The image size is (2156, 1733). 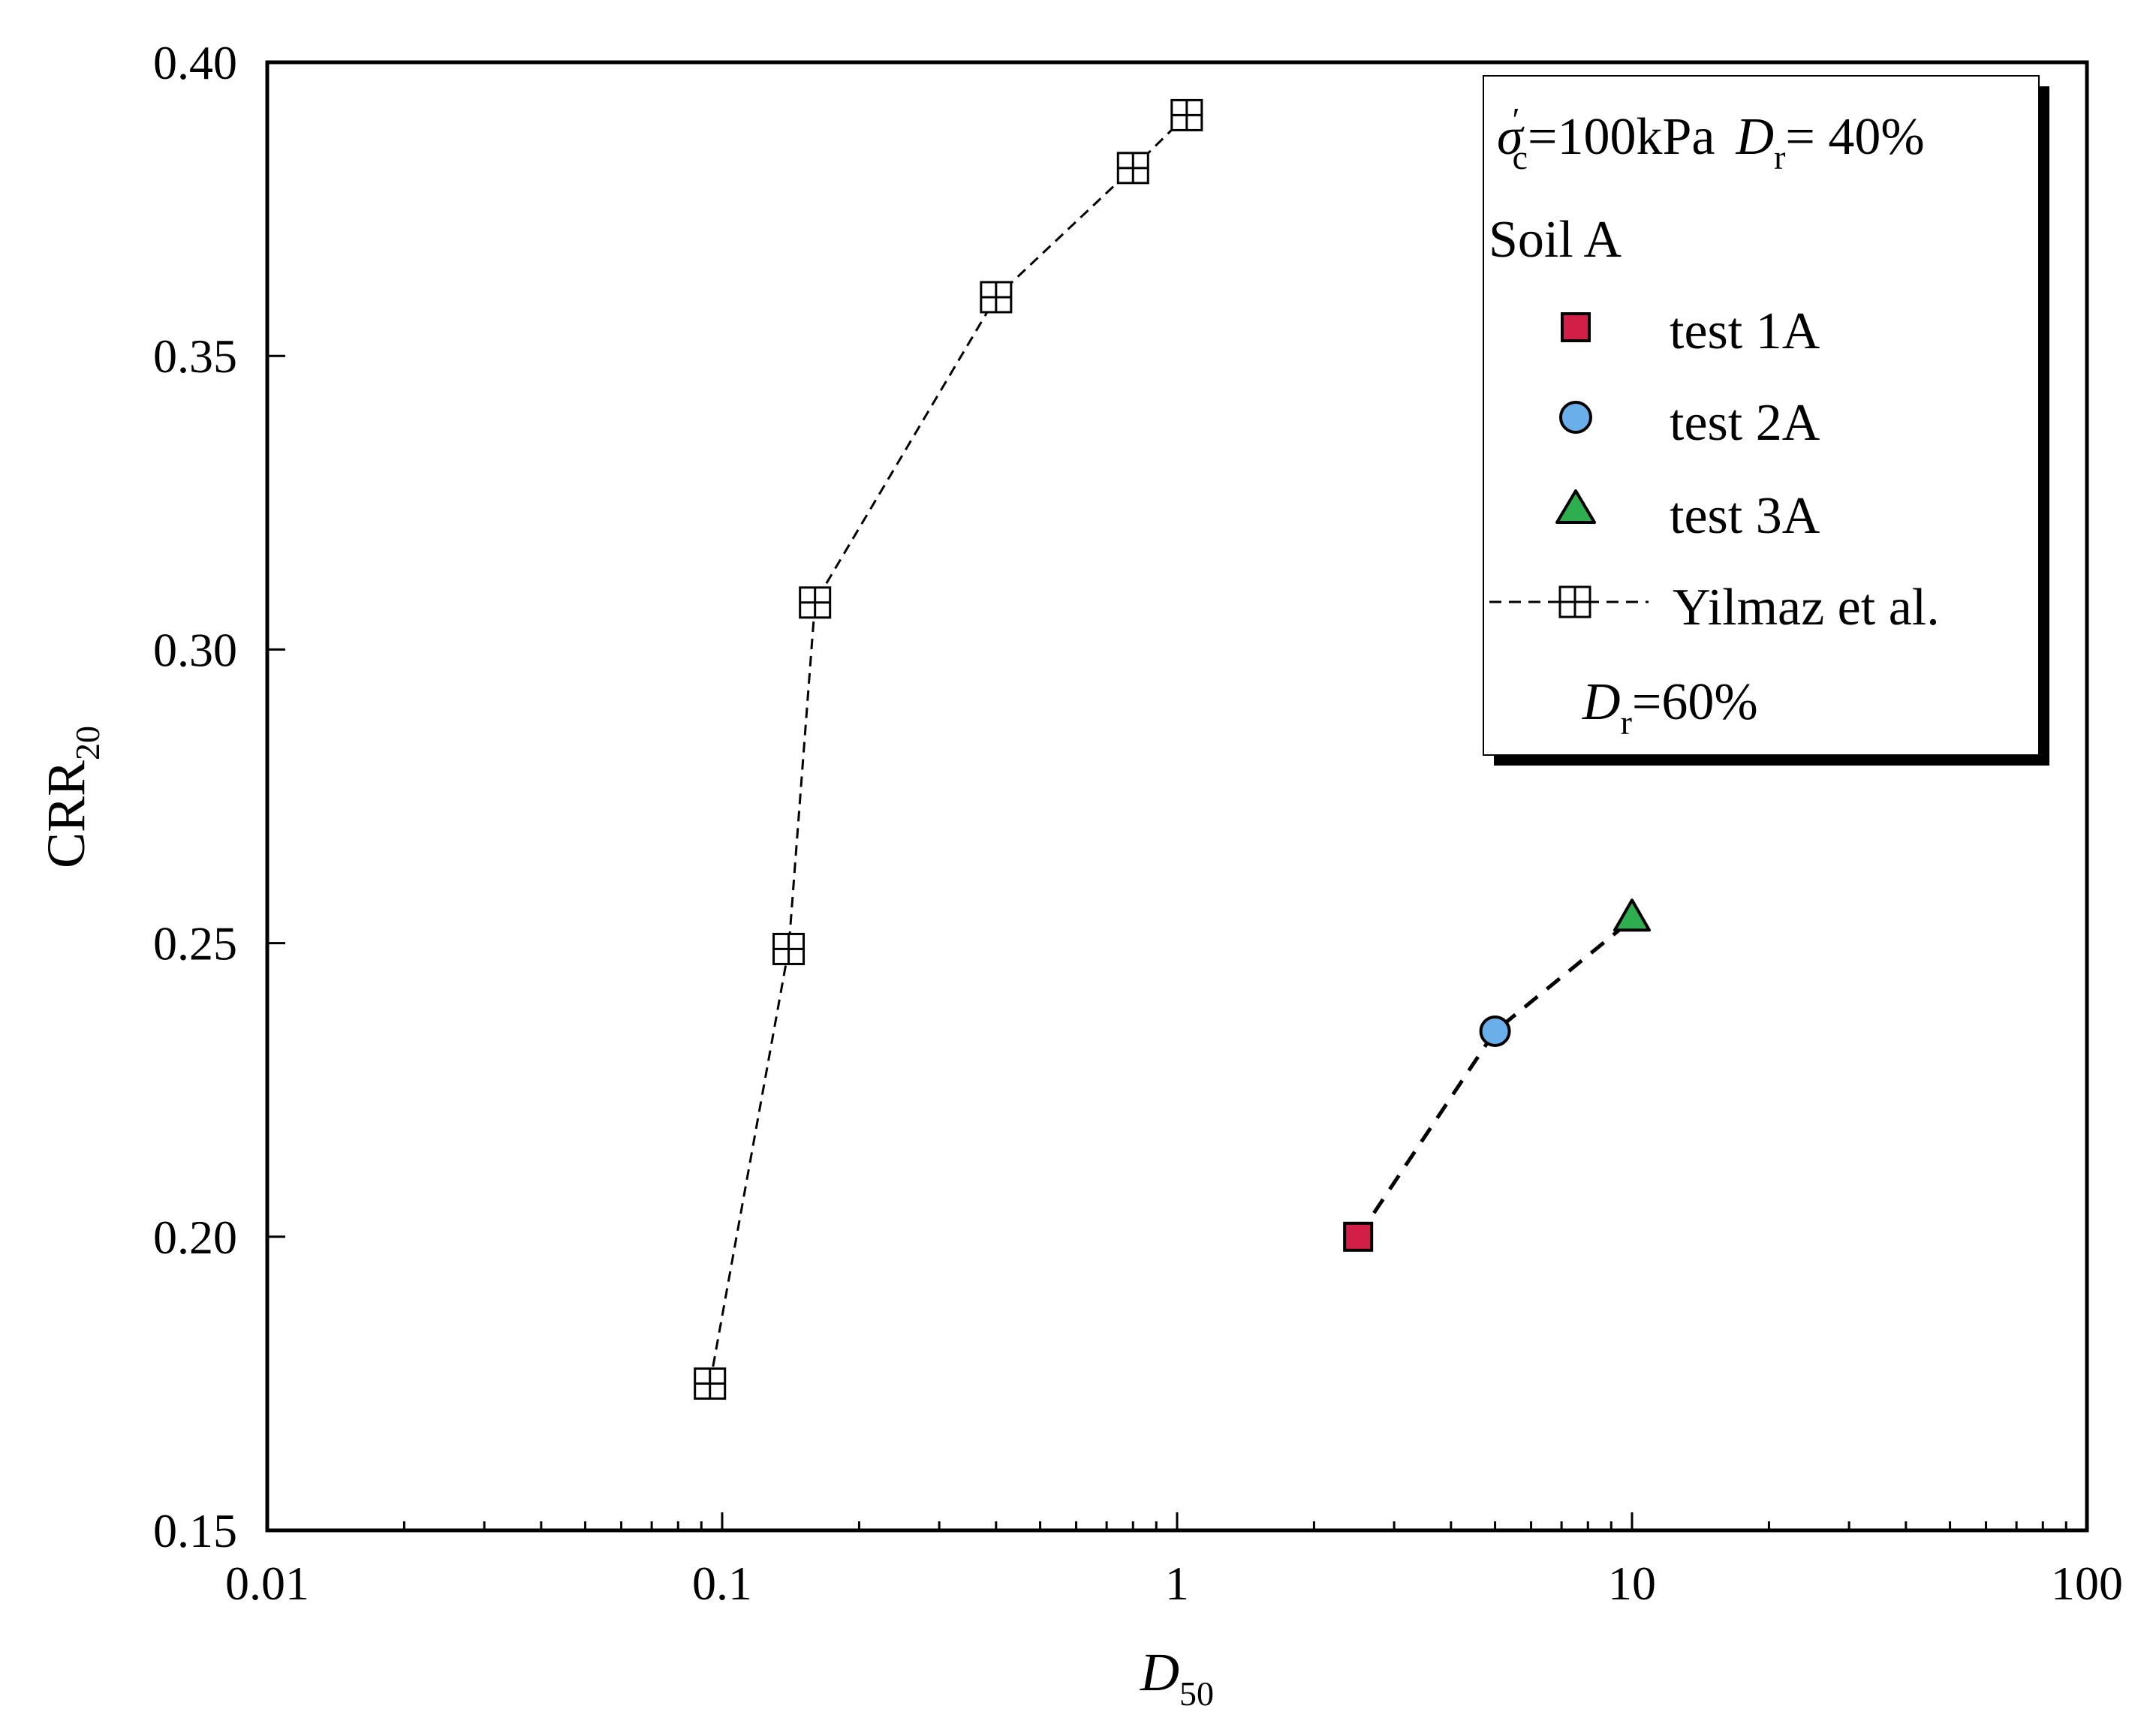 I want to click on legend-group-title: Soil A, so click(x=1555, y=240).